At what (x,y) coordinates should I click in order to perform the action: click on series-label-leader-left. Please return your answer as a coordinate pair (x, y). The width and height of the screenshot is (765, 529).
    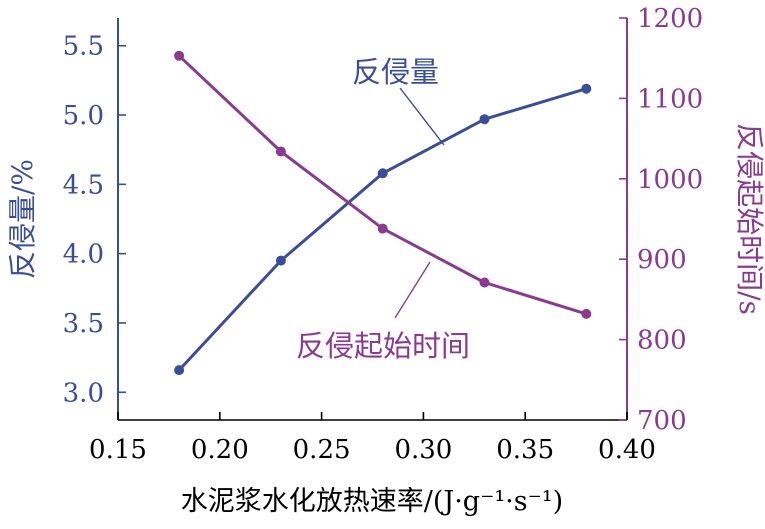
    Looking at the image, I should click on (422, 116).